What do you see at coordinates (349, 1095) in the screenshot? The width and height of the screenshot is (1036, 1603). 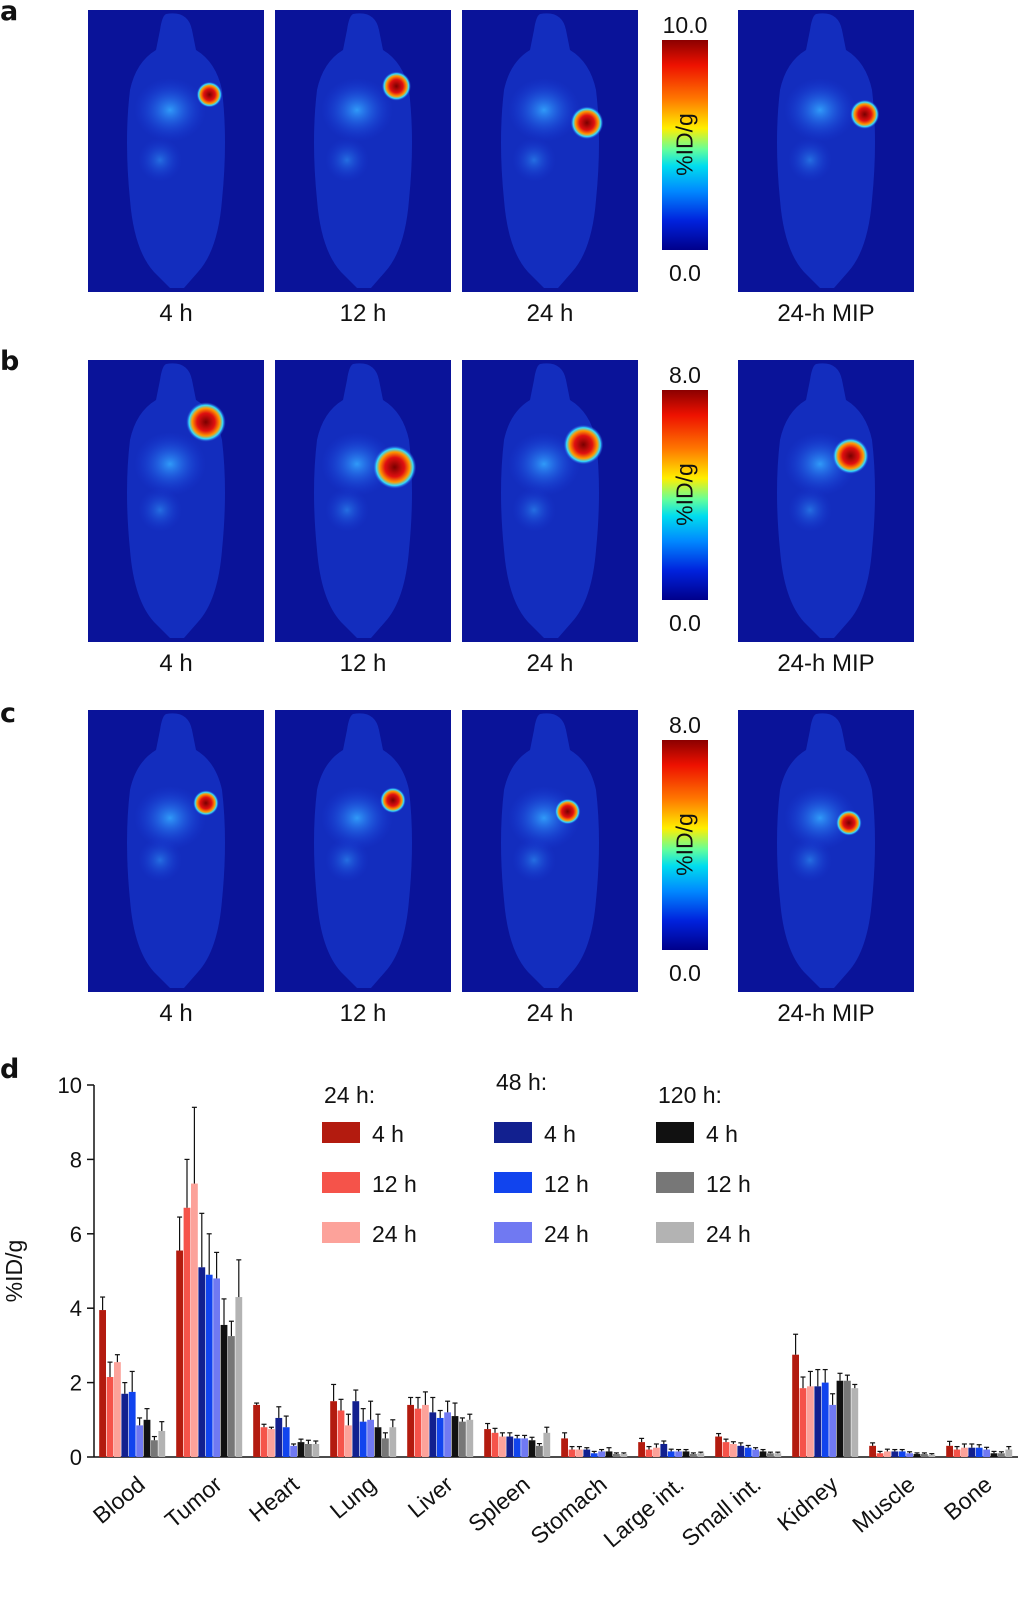 I see `legend-group-title: 24 h:` at bounding box center [349, 1095].